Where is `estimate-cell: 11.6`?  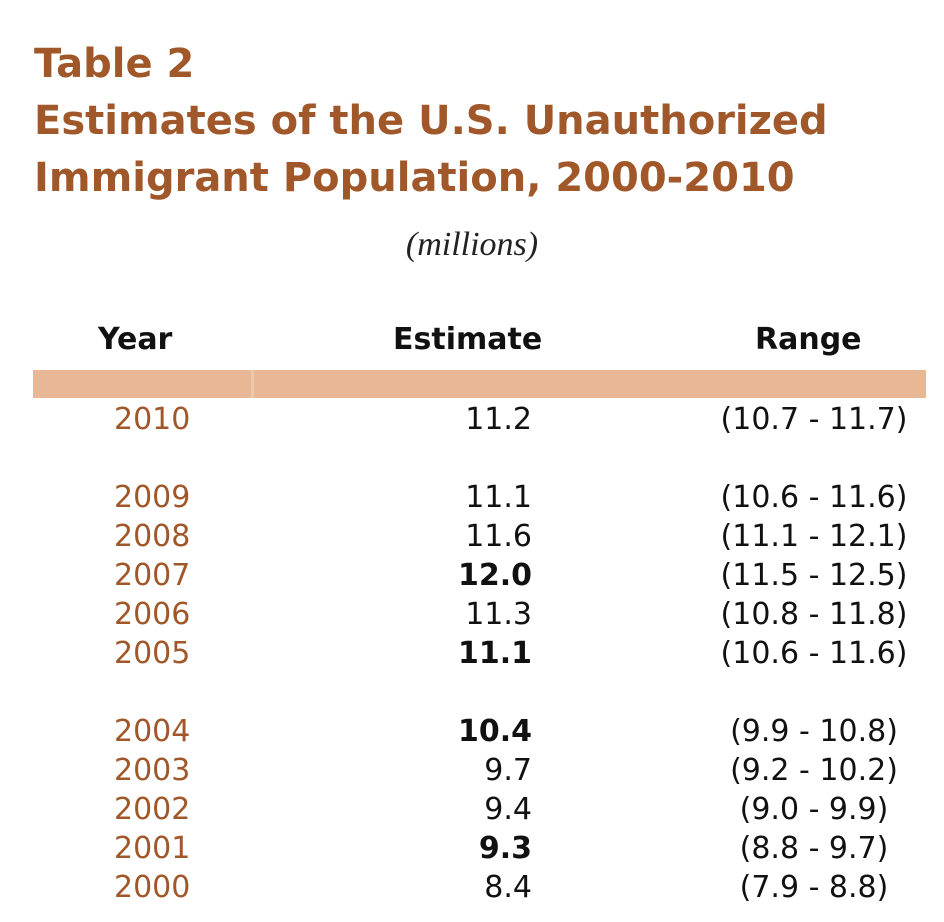 estimate-cell: 11.6 is located at coordinates (498, 536).